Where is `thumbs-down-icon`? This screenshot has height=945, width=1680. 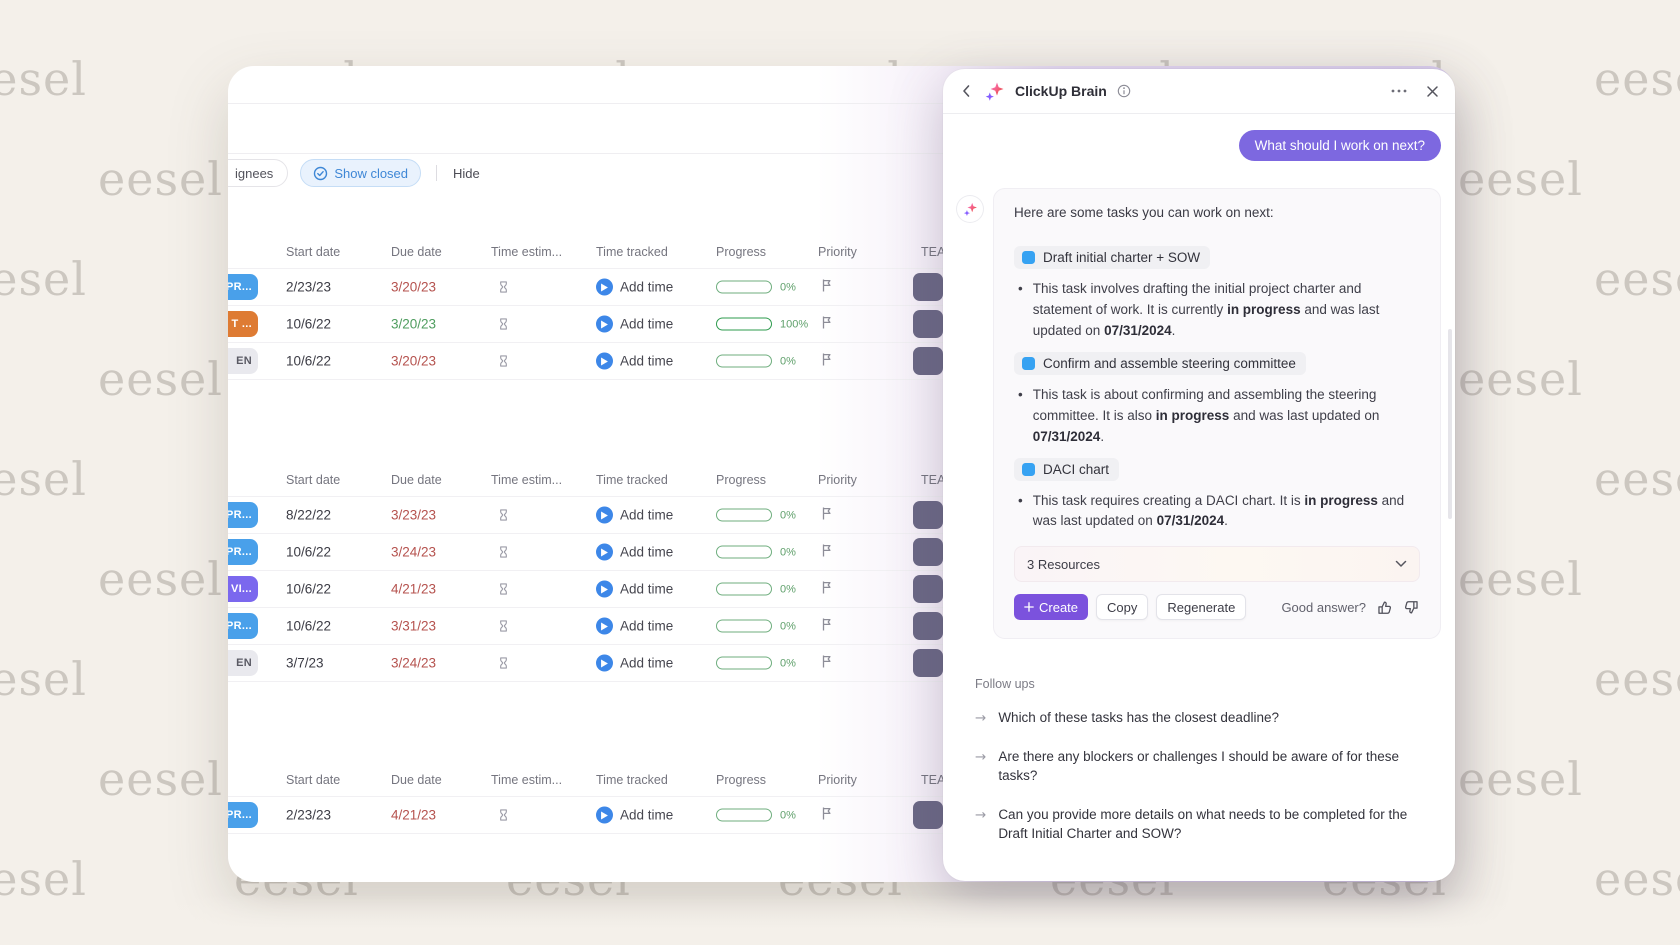 thumbs-down-icon is located at coordinates (1411, 607).